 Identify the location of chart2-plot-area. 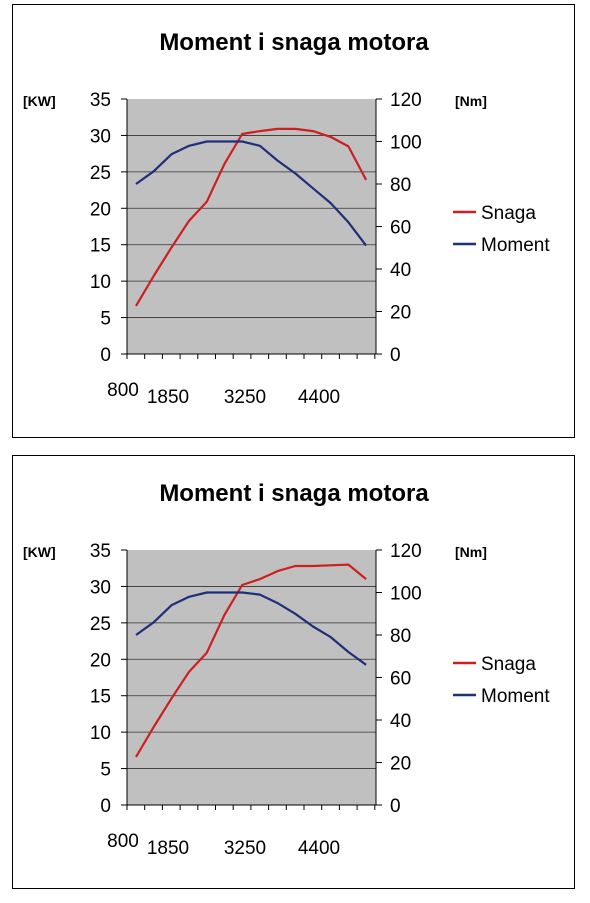
(251, 677).